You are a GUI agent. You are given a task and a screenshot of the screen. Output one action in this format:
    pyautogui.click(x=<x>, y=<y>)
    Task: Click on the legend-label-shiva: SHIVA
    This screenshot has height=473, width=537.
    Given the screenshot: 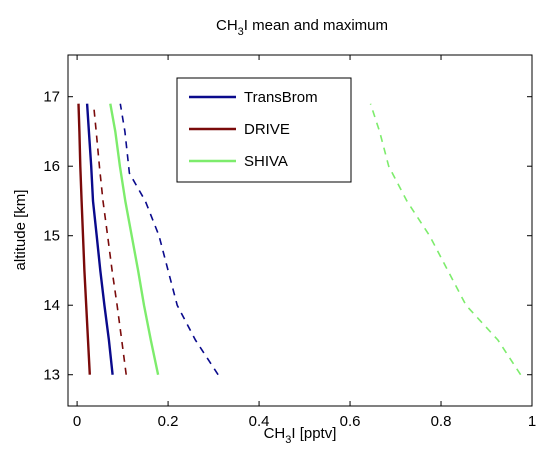 What is the action you would take?
    pyautogui.click(x=266, y=161)
    